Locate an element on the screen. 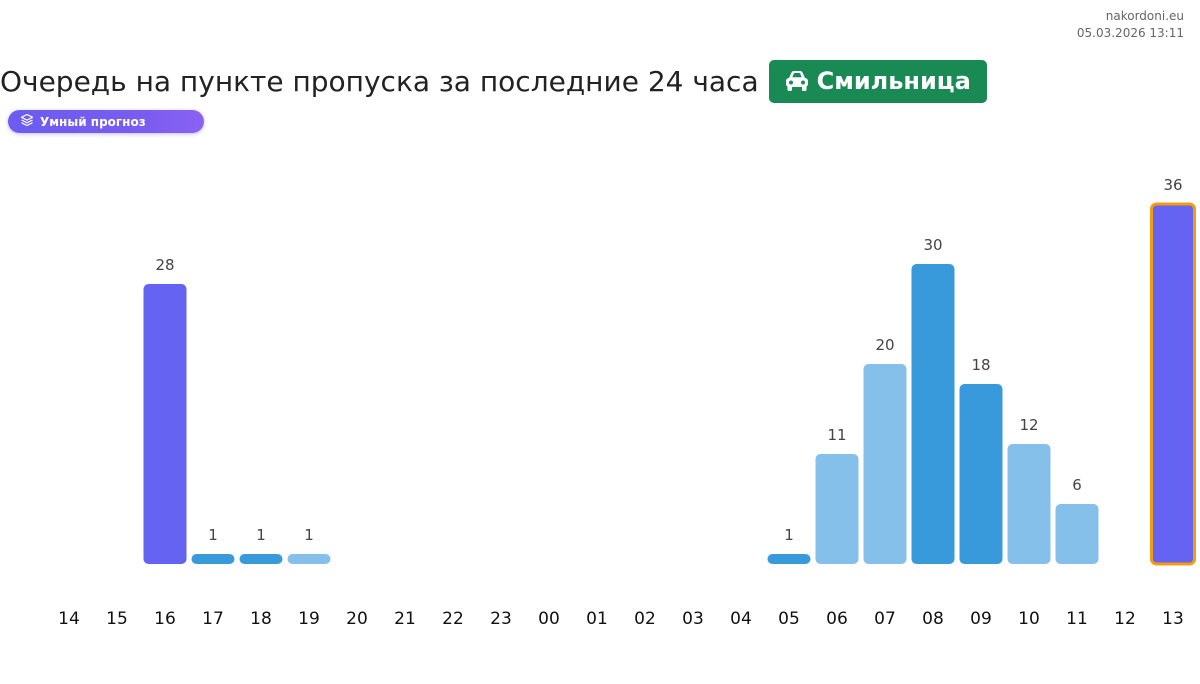 This screenshot has width=1200, height=684. x-tick-label: 05 is located at coordinates (789, 619).